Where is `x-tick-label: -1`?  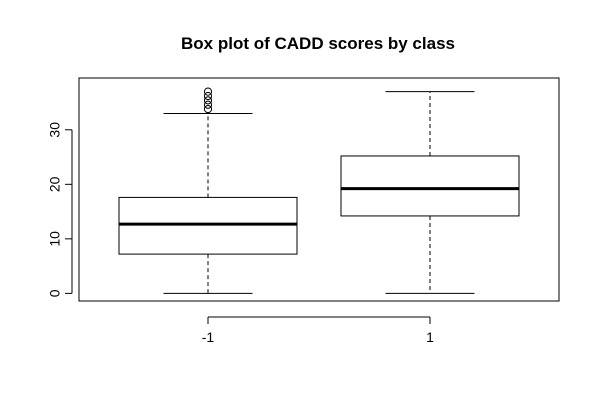
x-tick-label: -1 is located at coordinates (208, 337).